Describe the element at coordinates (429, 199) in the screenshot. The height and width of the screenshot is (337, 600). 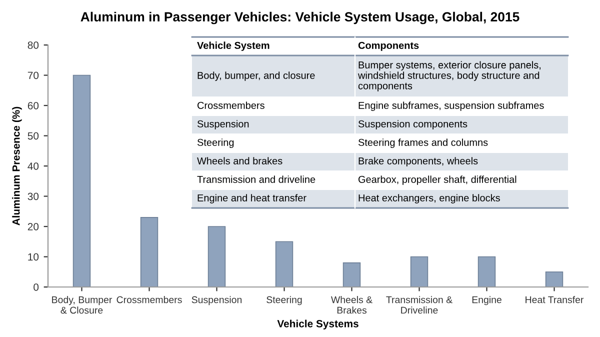
I see `annotation: Heat exchangers, engine blocks` at that location.